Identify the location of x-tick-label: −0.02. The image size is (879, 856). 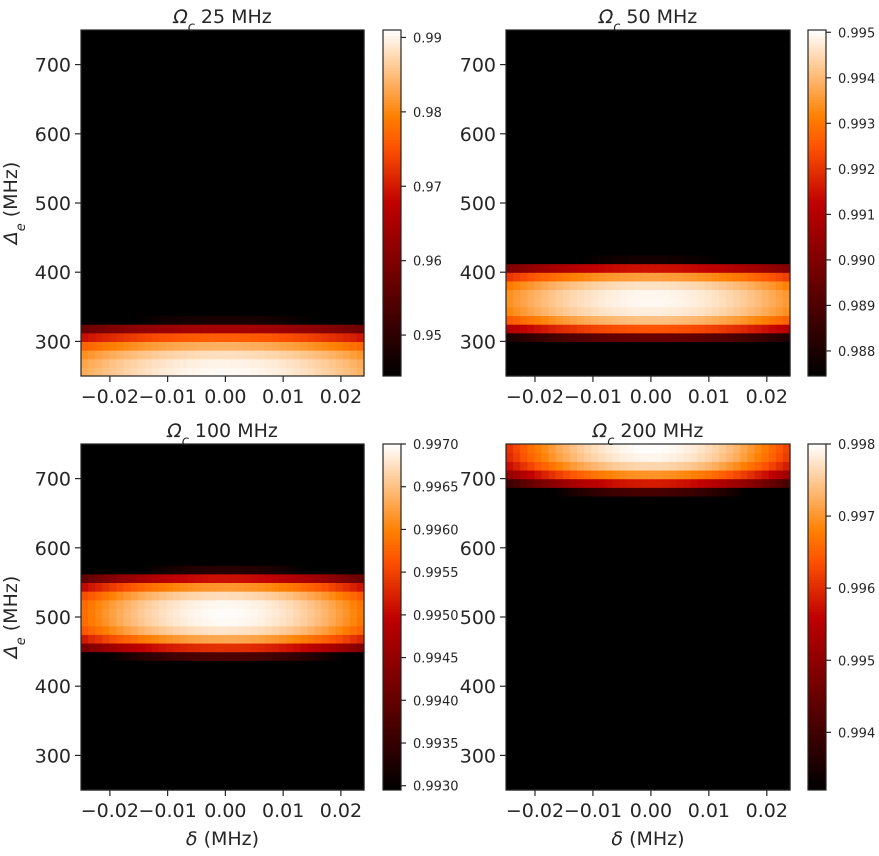
(110, 397).